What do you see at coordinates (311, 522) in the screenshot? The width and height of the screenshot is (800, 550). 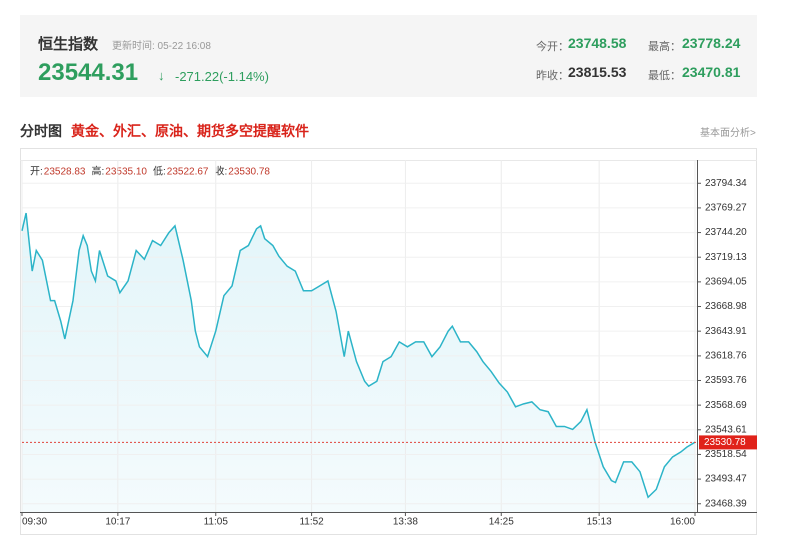 I see `x-tick-label: 11:52` at bounding box center [311, 522].